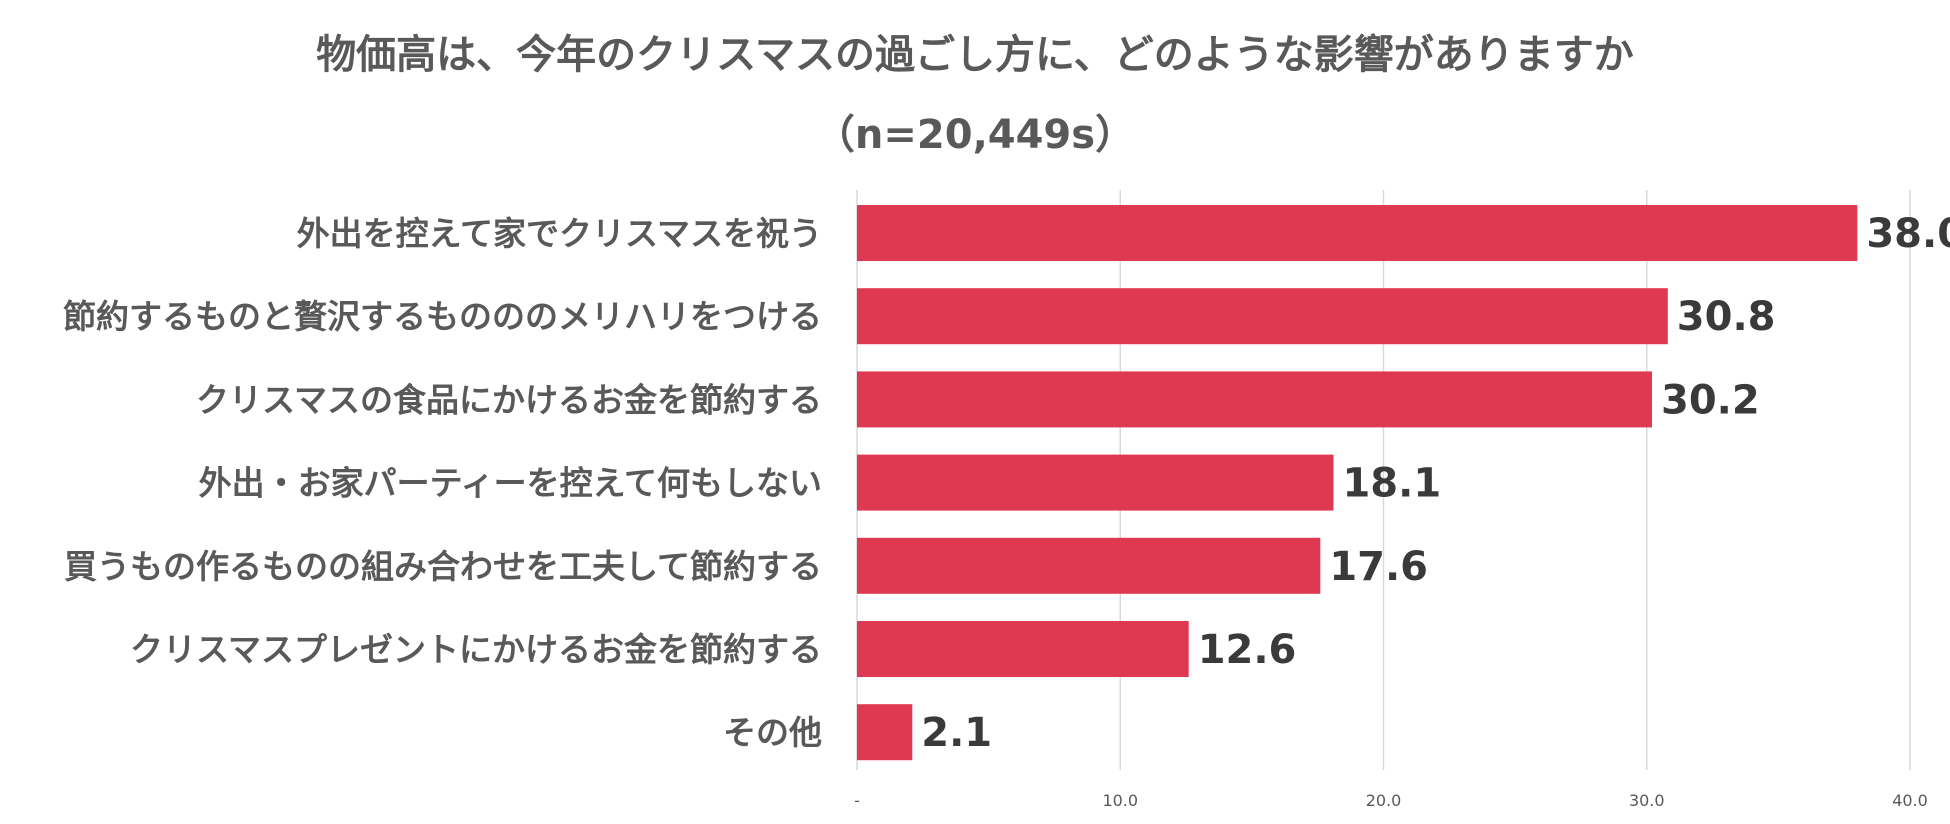 The image size is (1950, 824). What do you see at coordinates (1384, 800) in the screenshot?
I see `x-tick-label: 20.0` at bounding box center [1384, 800].